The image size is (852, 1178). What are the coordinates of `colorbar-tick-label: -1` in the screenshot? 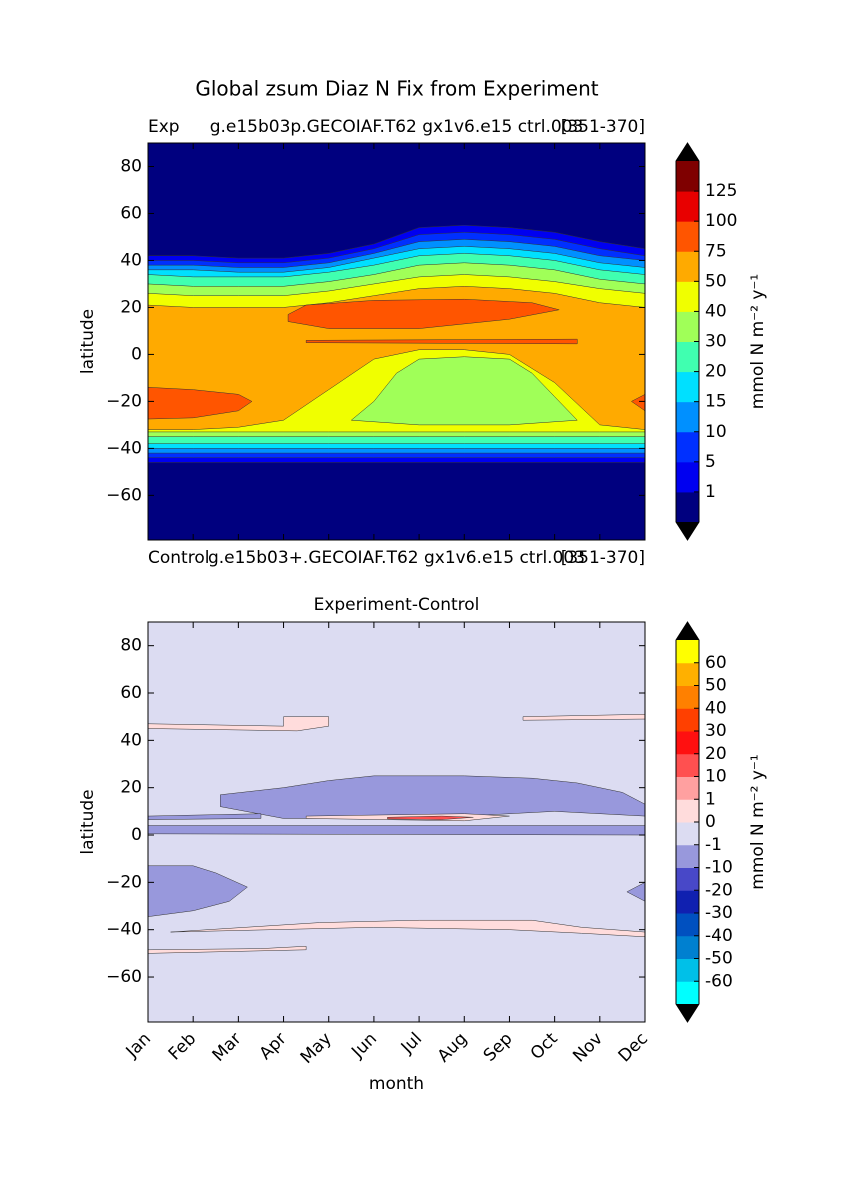 It's located at (713, 845).